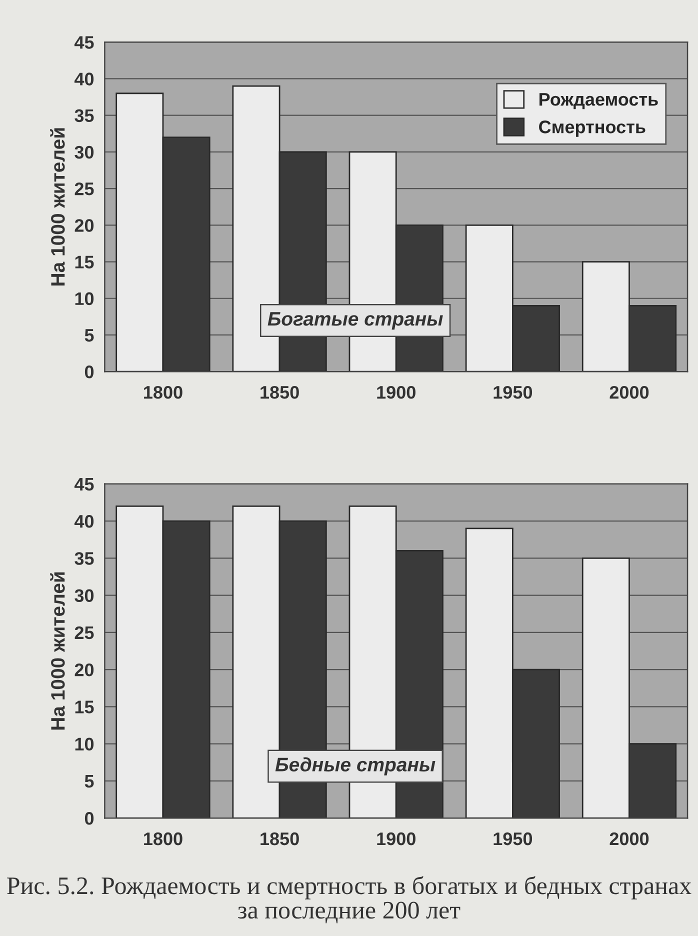 The height and width of the screenshot is (936, 698). What do you see at coordinates (355, 321) in the screenshot?
I see `annotation: Богатые страны` at bounding box center [355, 321].